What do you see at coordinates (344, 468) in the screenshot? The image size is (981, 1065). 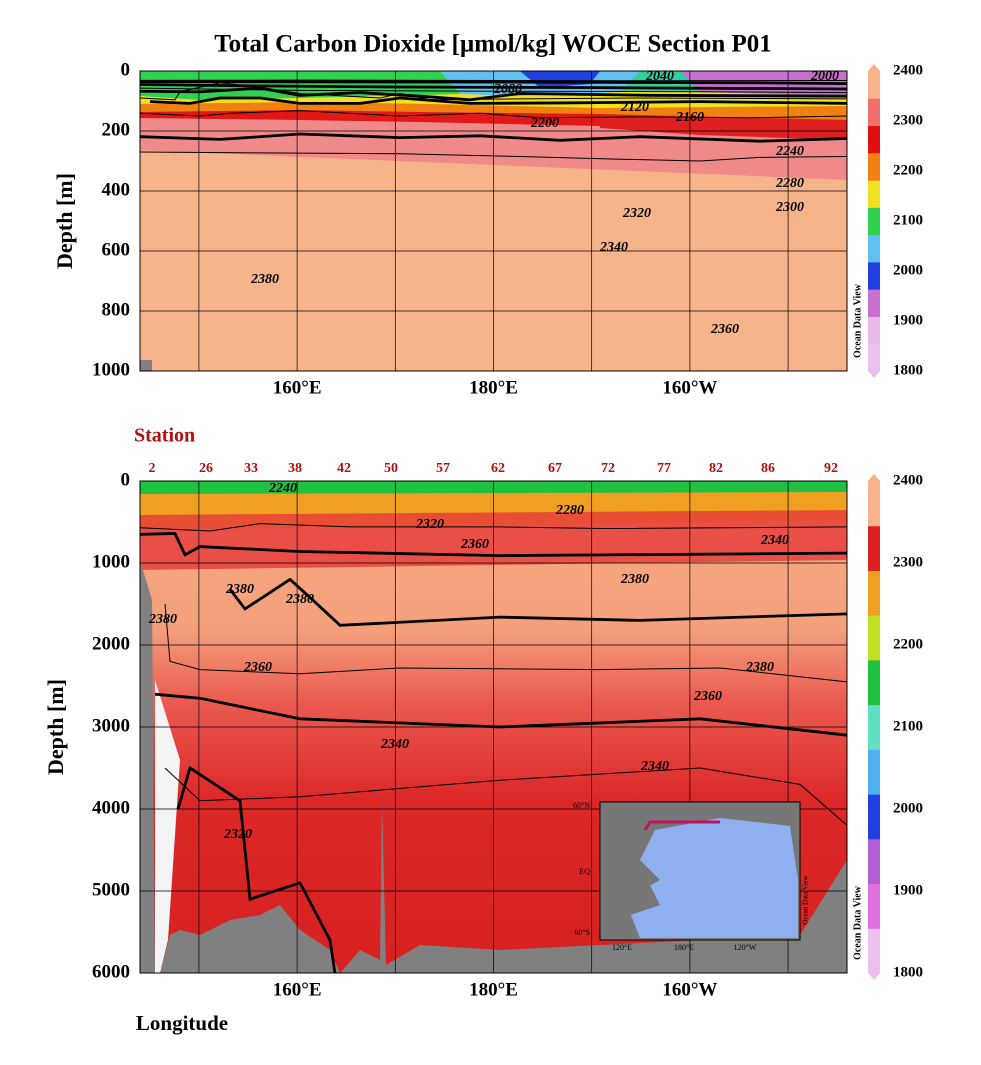 I see `station: 42` at bounding box center [344, 468].